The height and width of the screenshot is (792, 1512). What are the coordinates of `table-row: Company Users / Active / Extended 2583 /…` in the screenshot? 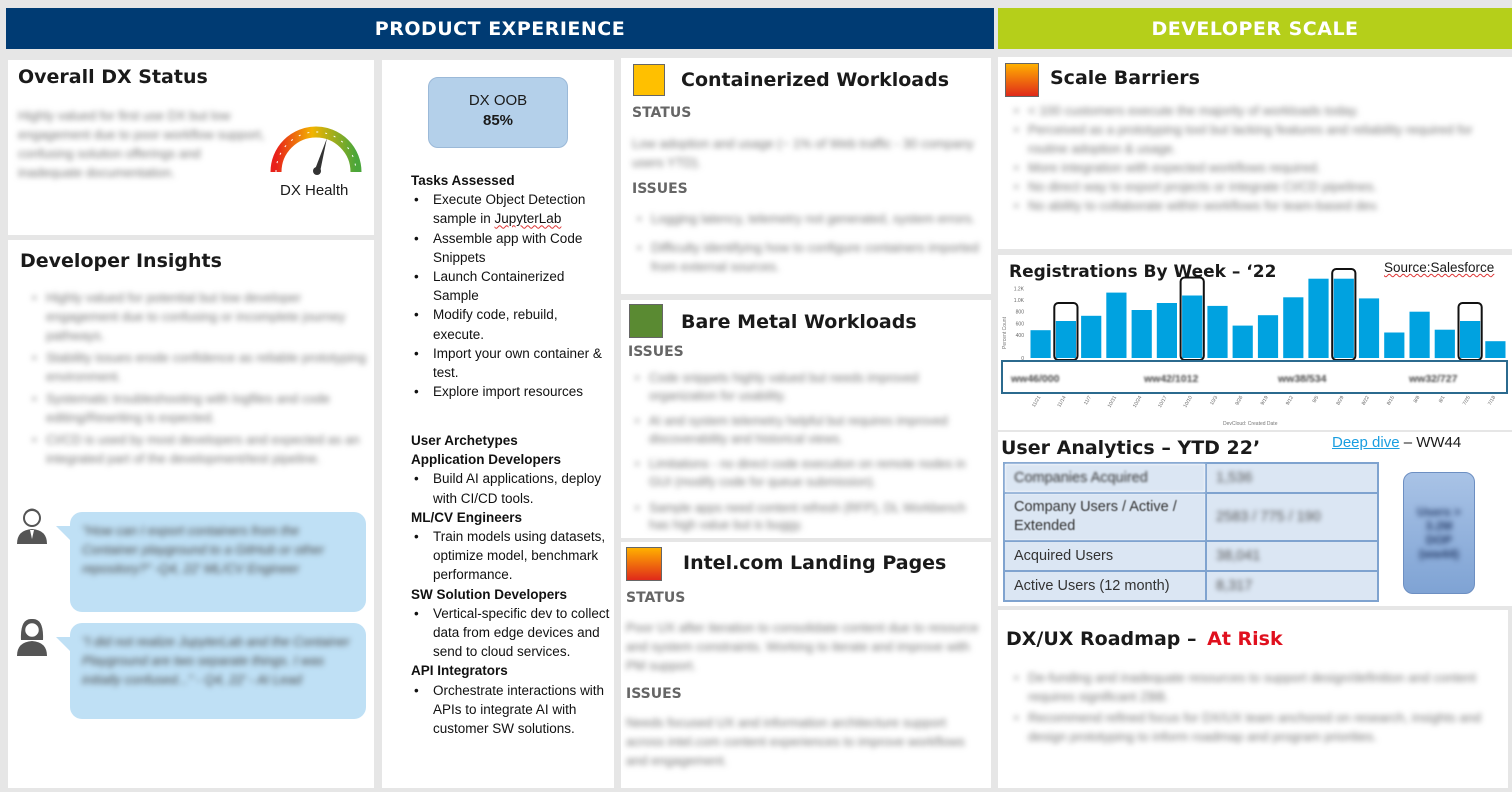 It's located at (1191, 517).